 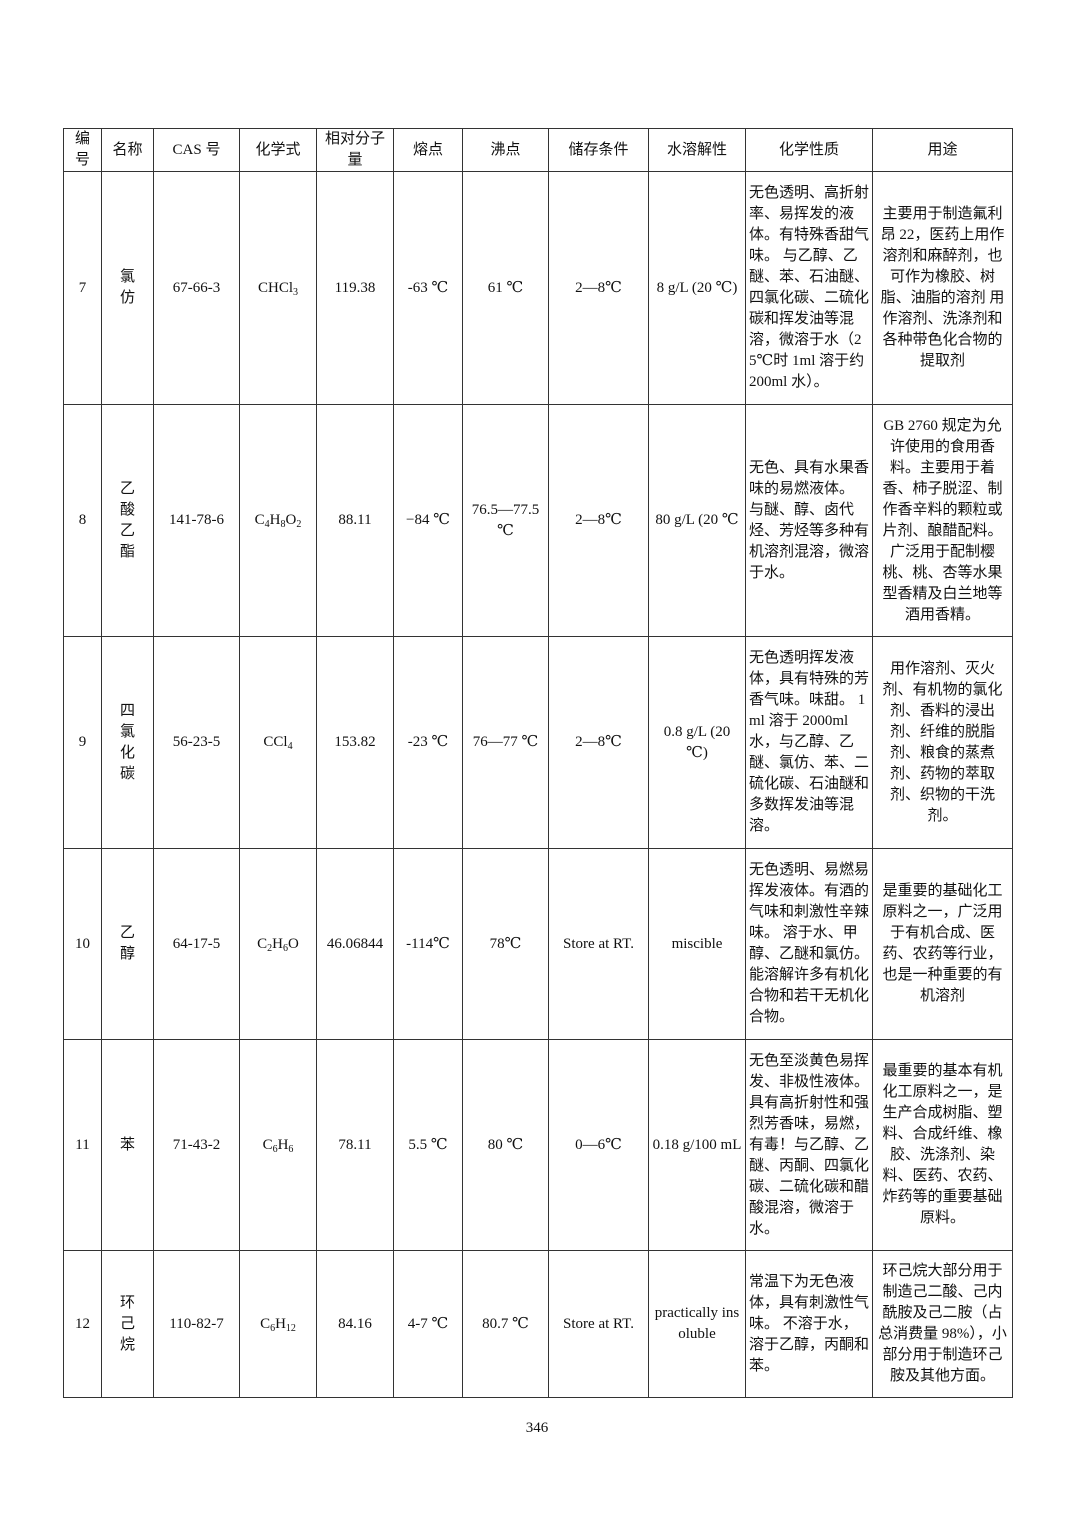 I want to click on cell-bp: 76—77 ℃, so click(x=505, y=742).